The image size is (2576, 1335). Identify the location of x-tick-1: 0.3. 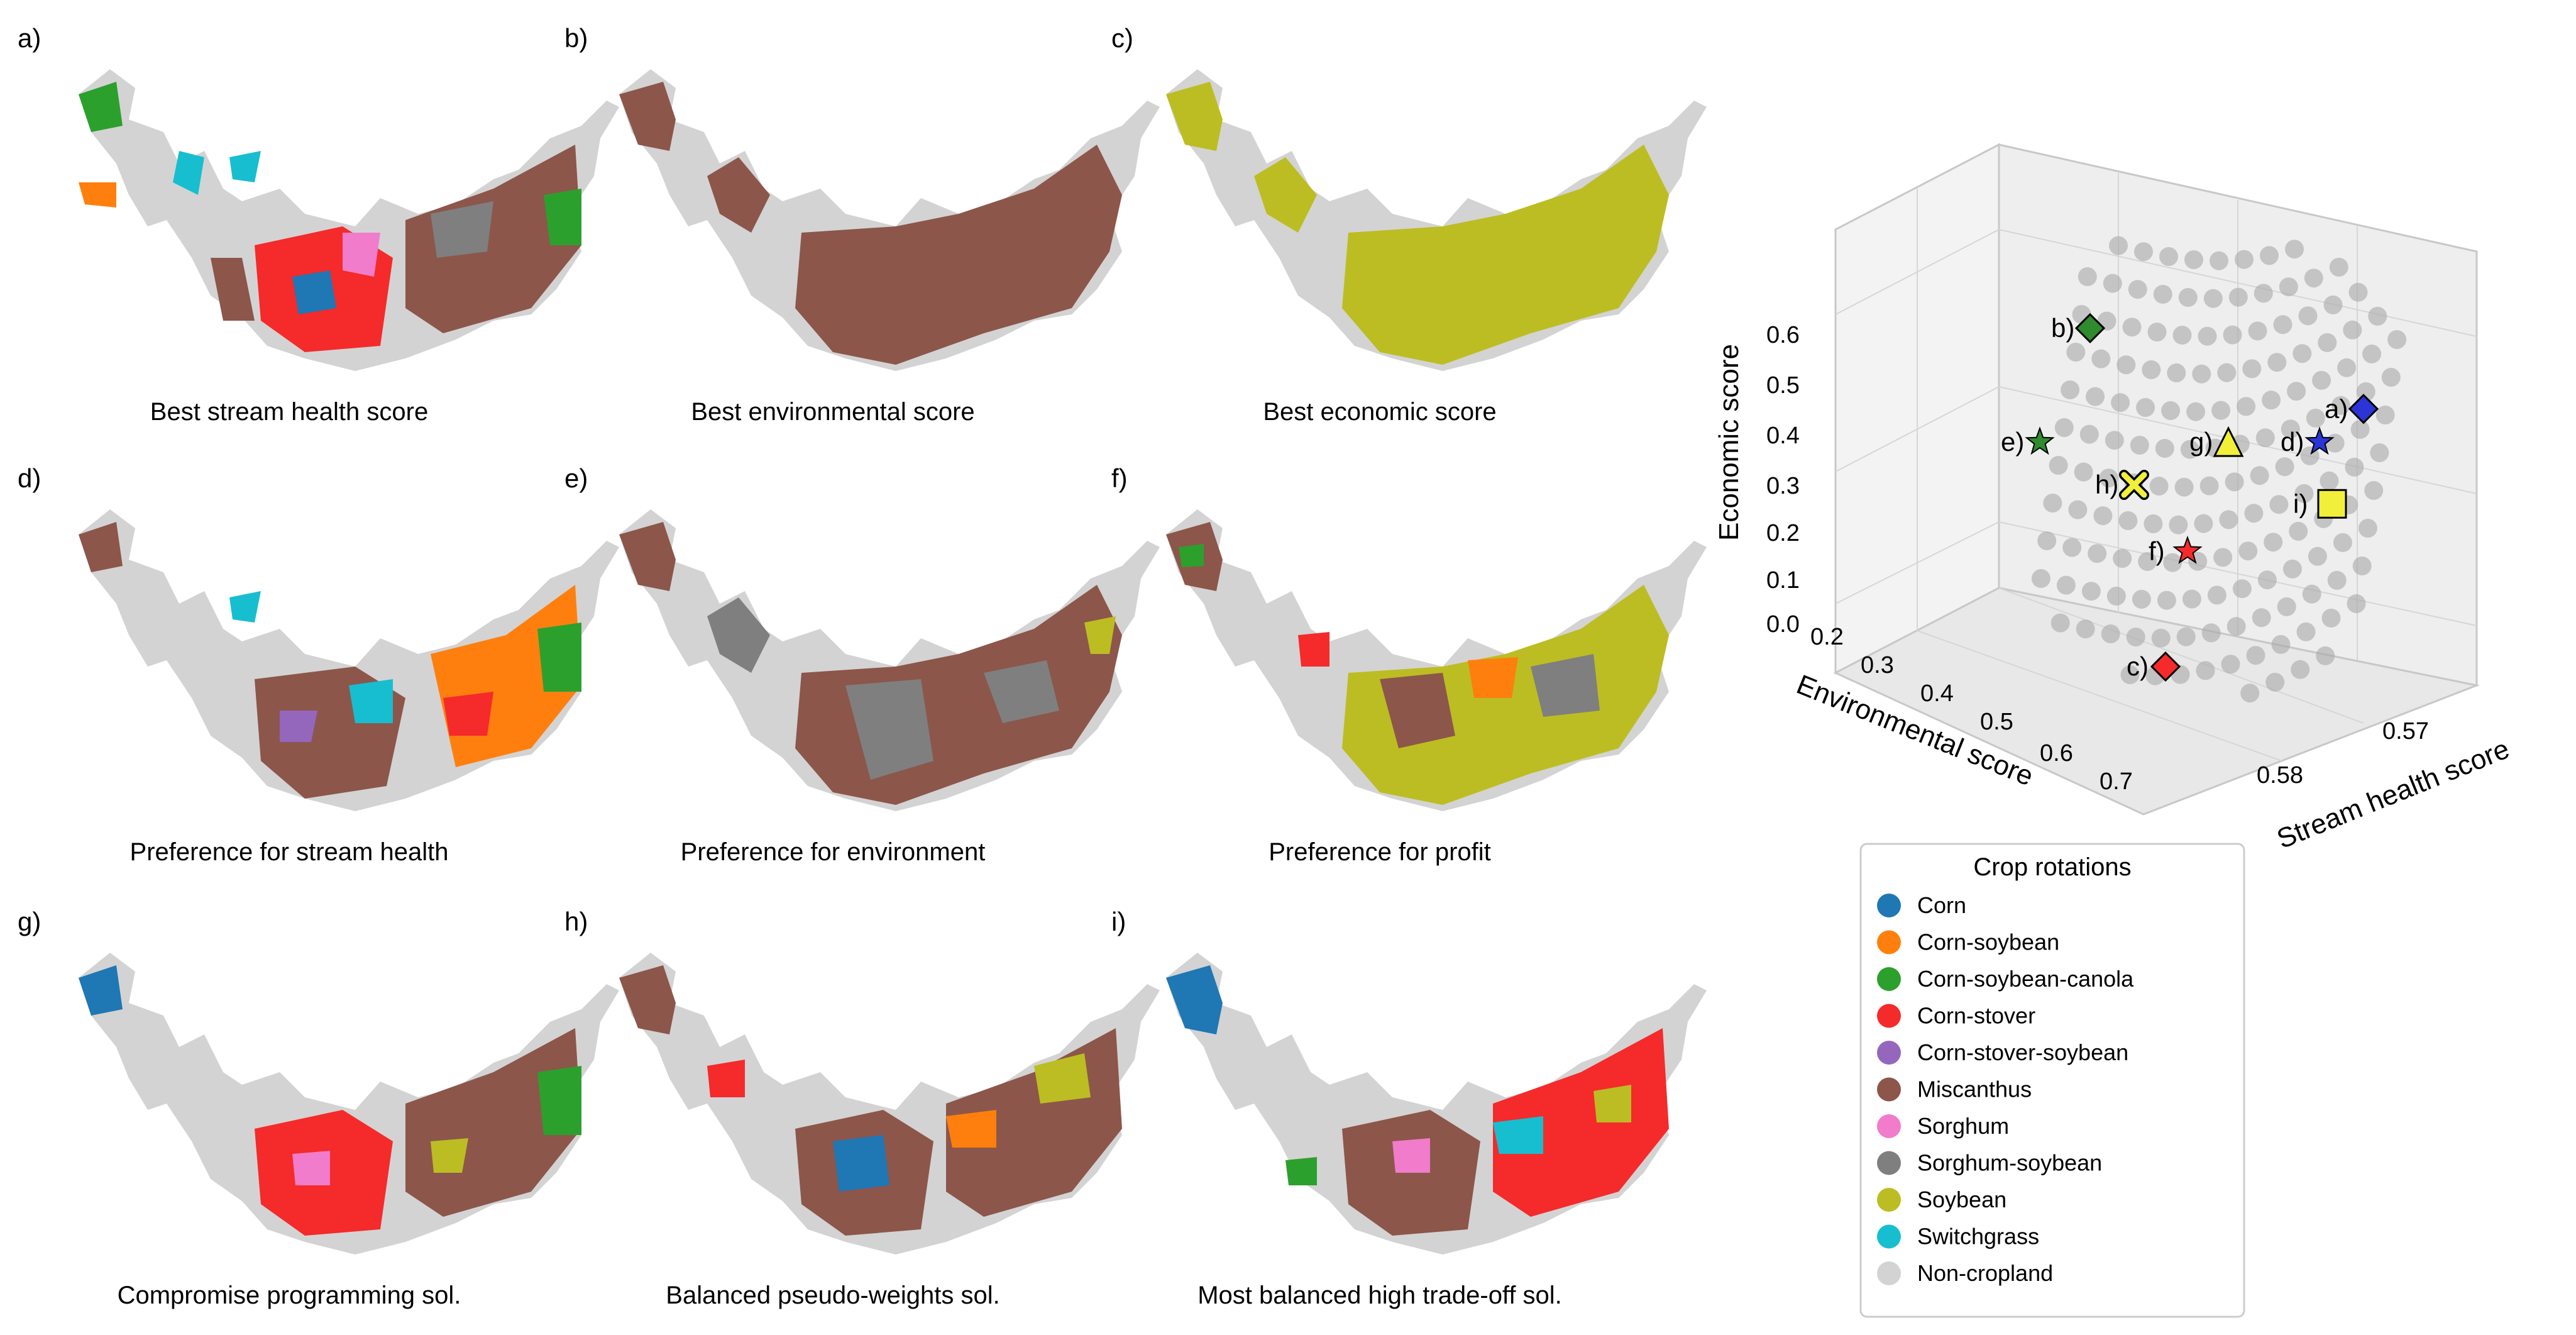
(1878, 665).